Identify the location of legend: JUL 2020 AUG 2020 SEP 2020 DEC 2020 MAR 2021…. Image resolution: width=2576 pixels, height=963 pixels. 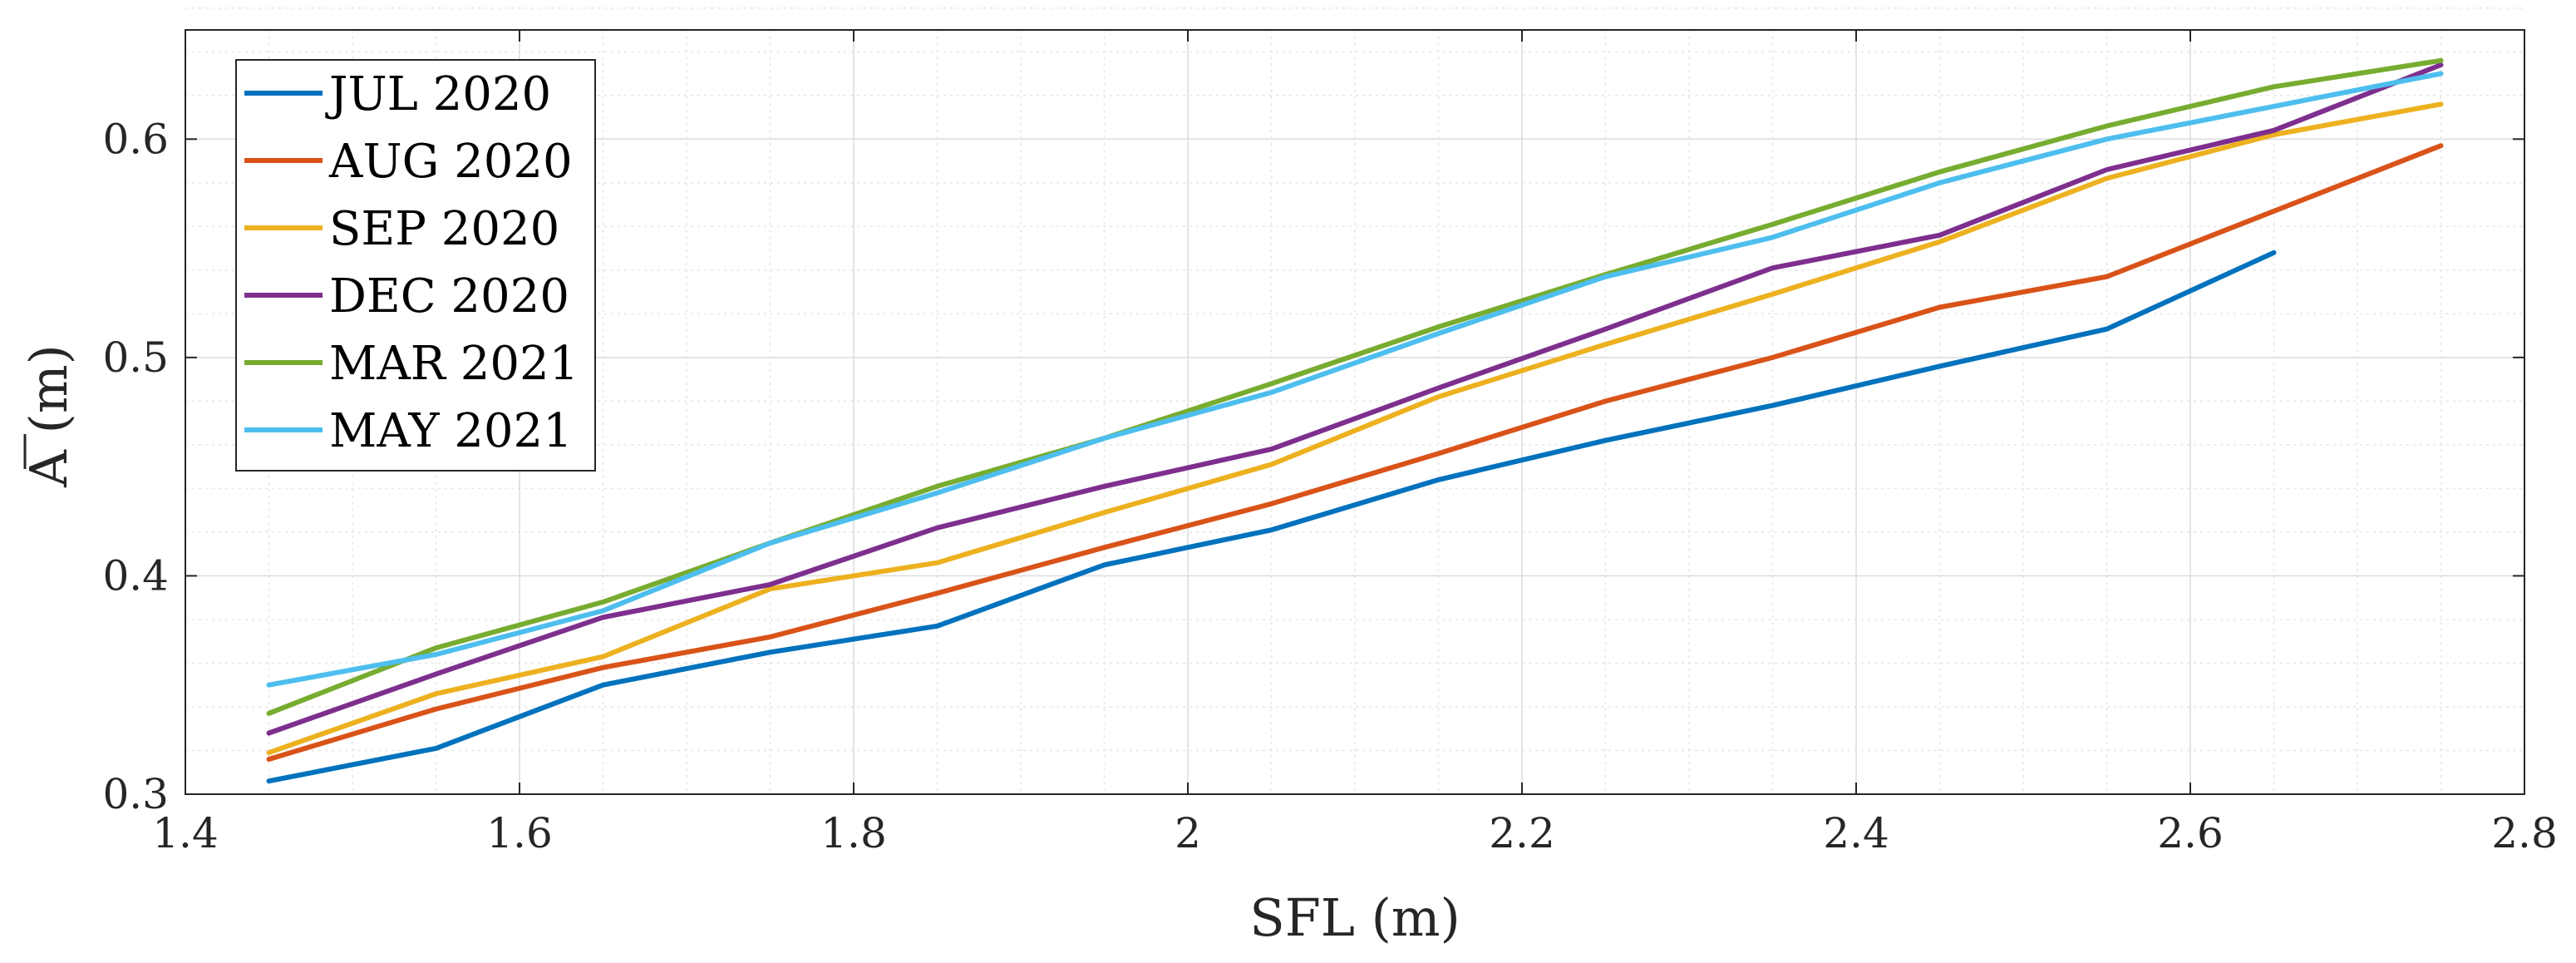
(415, 265).